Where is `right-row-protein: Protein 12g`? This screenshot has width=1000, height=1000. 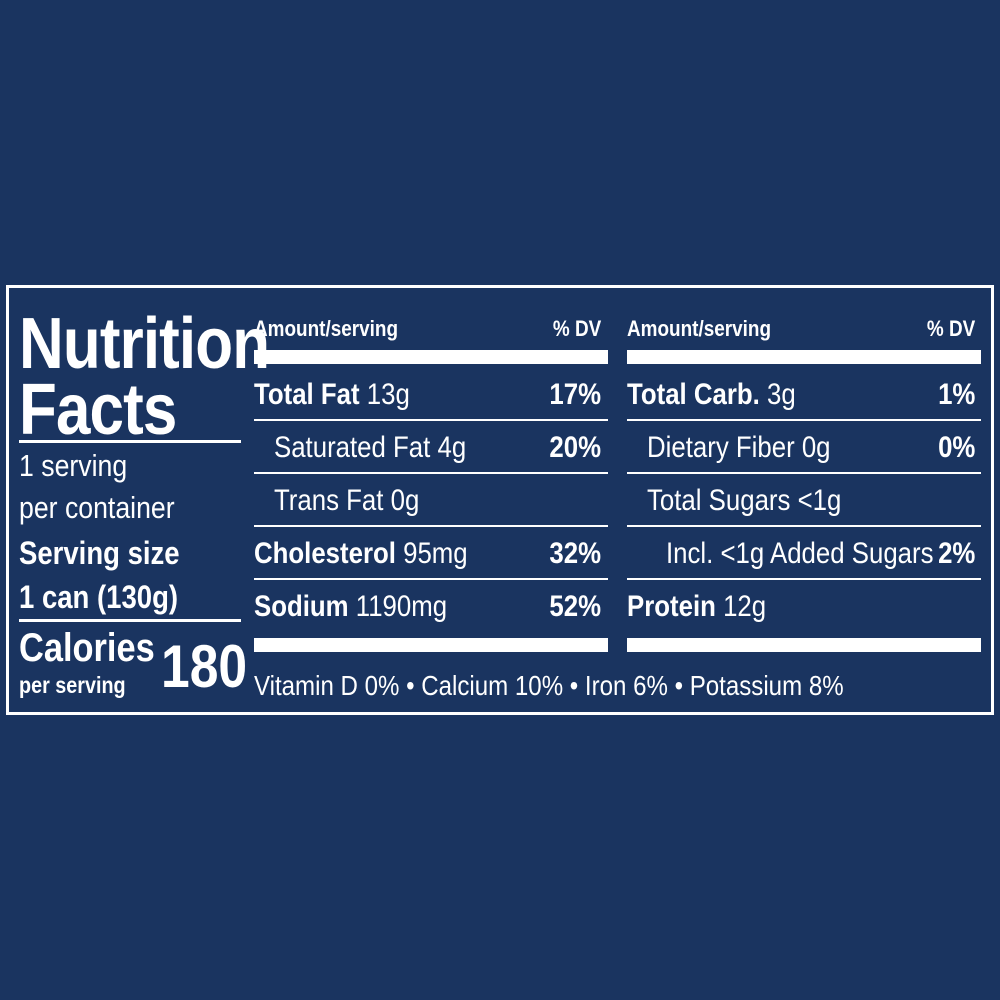
right-row-protein: Protein 12g is located at coordinates (697, 606).